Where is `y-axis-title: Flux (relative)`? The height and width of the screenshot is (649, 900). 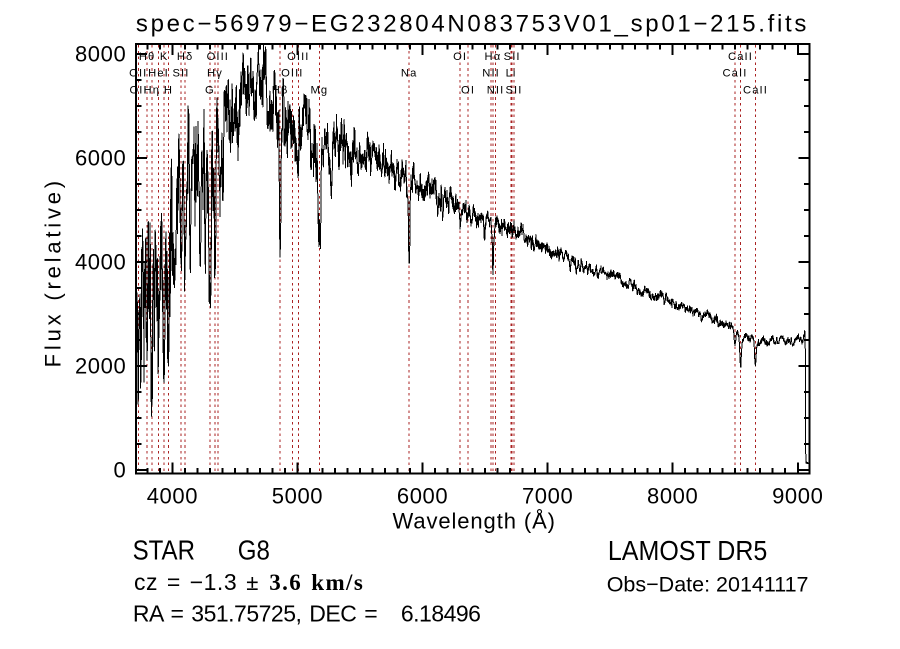
y-axis-title: Flux (relative) is located at coordinates (53, 272).